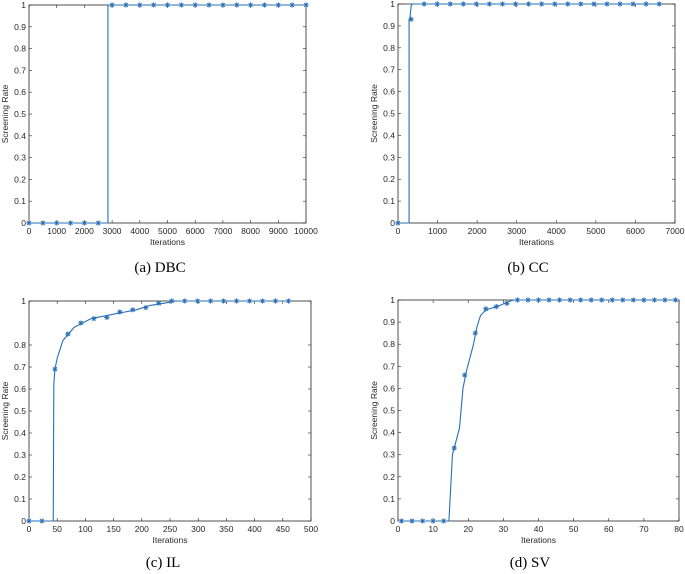  What do you see at coordinates (250, 231) in the screenshot?
I see `x-tick-label: 8000` at bounding box center [250, 231].